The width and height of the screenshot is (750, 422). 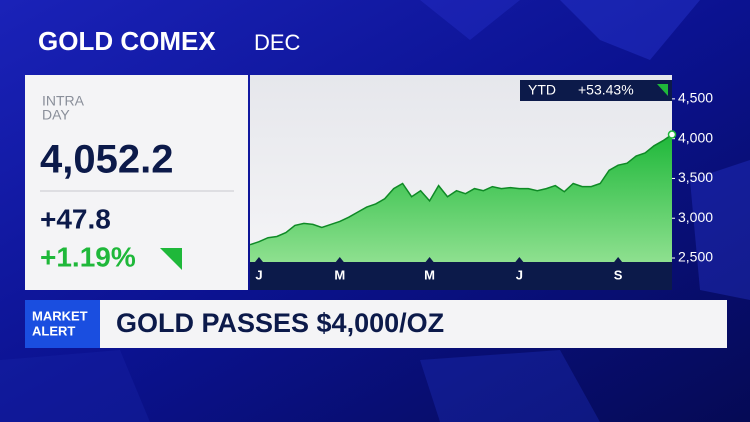 What do you see at coordinates (695, 137) in the screenshot?
I see `y-tick-label: 4,000` at bounding box center [695, 137].